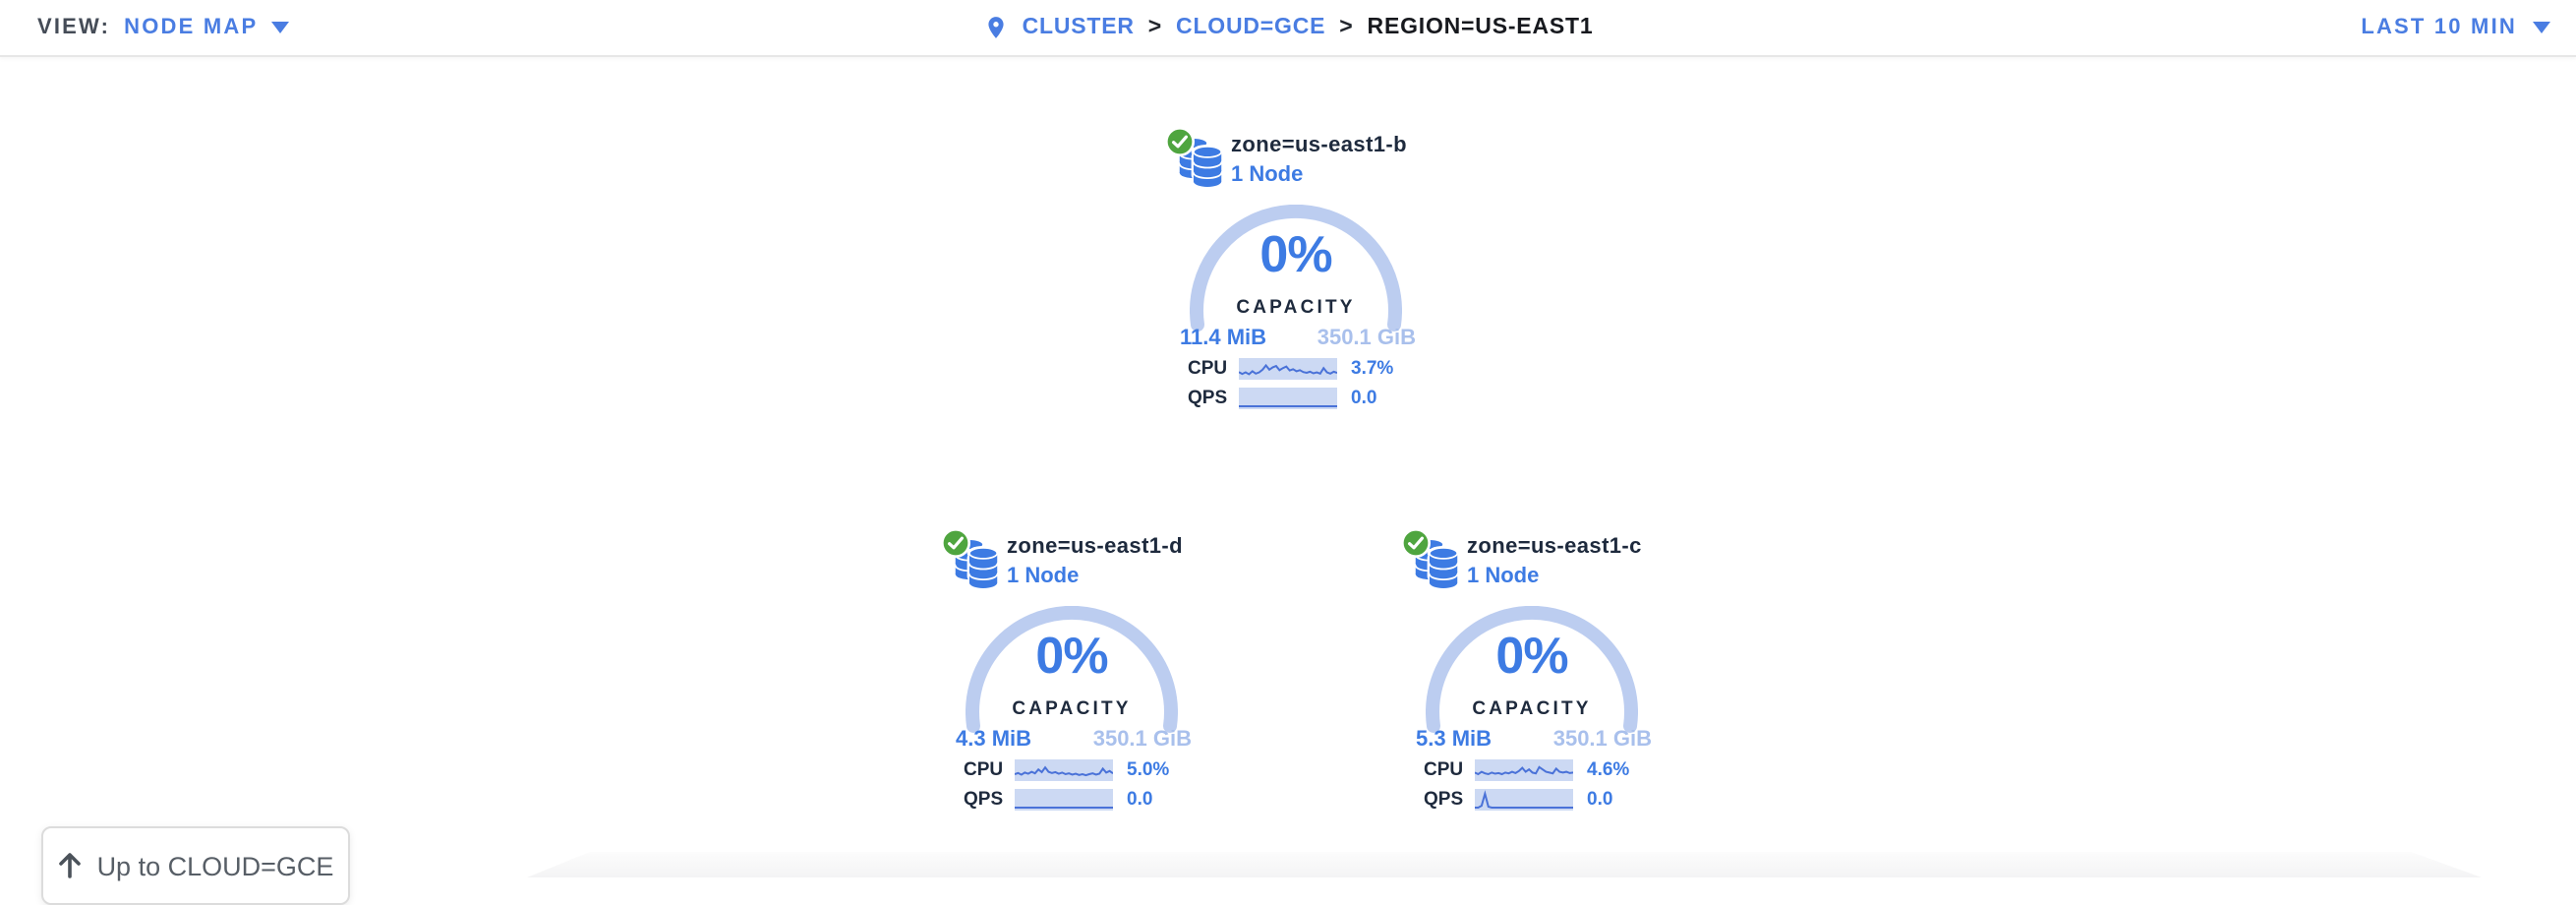 This screenshot has width=2576, height=905. Describe the element at coordinates (1554, 547) in the screenshot. I see `zone-name: zone=us-east1-c` at that location.